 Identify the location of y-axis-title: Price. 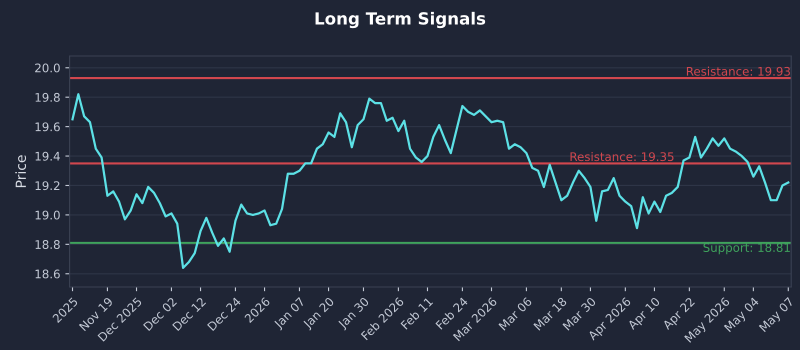
(20, 171).